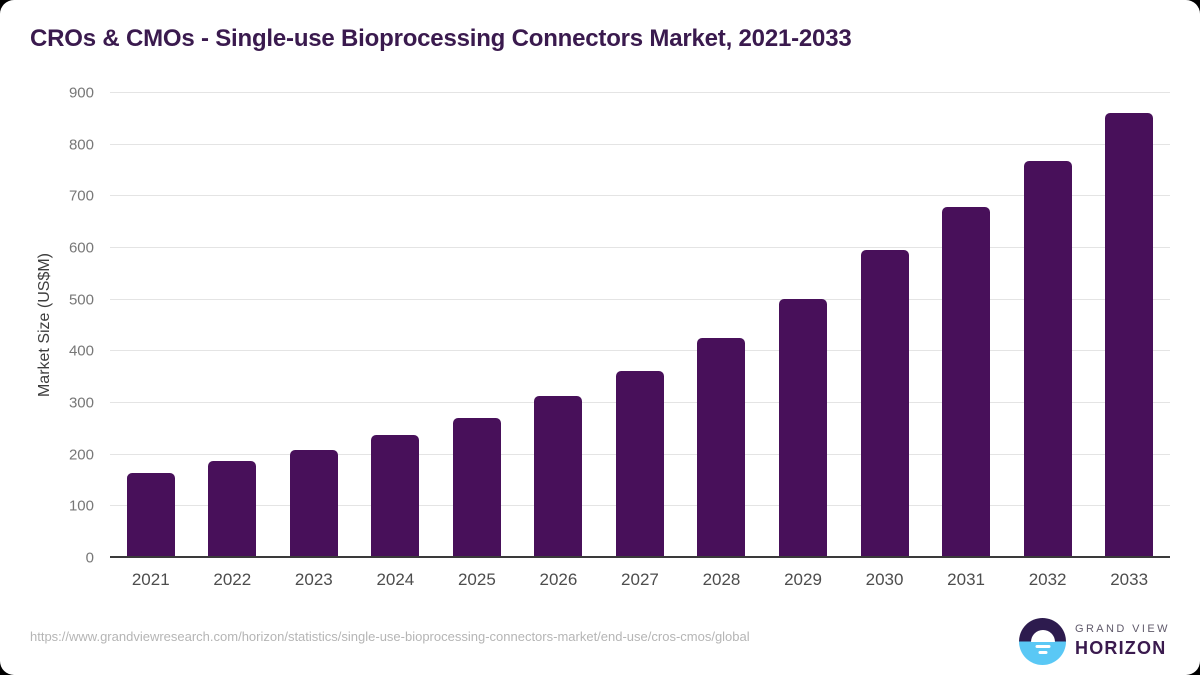 The height and width of the screenshot is (675, 1200). What do you see at coordinates (803, 428) in the screenshot?
I see `bar-2029` at bounding box center [803, 428].